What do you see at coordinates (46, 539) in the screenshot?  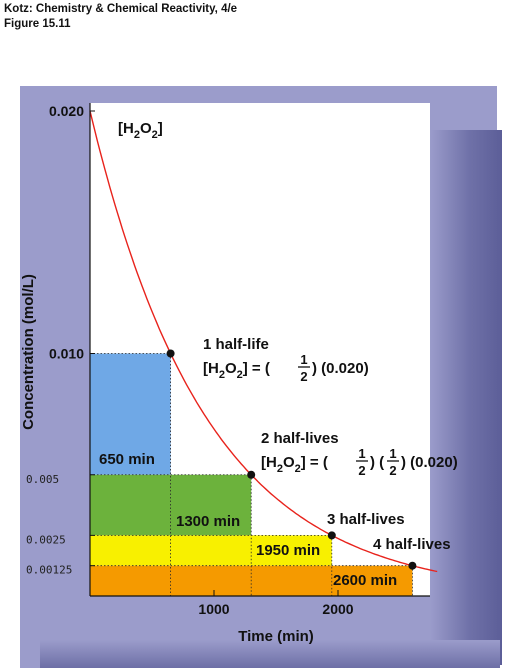 I see `y-tick-label-4: 0.0025` at bounding box center [46, 539].